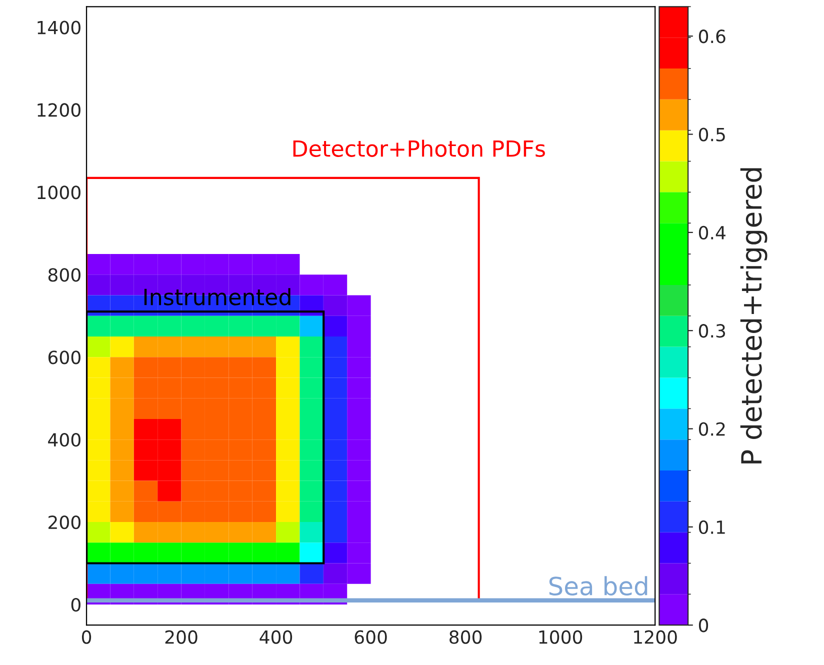 Image resolution: width=824 pixels, height=665 pixels. I want to click on ref-line-label: Sea bed, so click(598, 586).